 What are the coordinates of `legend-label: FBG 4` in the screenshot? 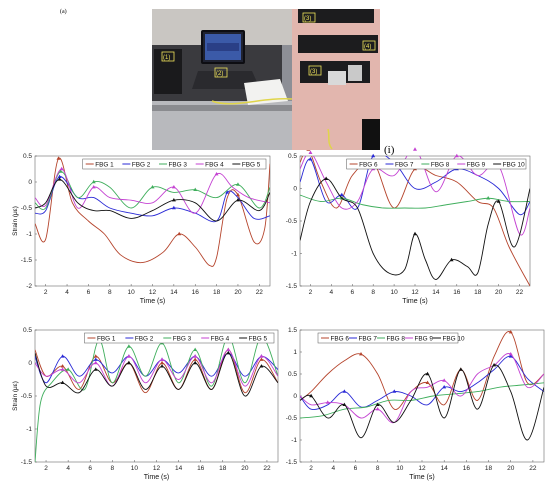 It's located at (214, 164).